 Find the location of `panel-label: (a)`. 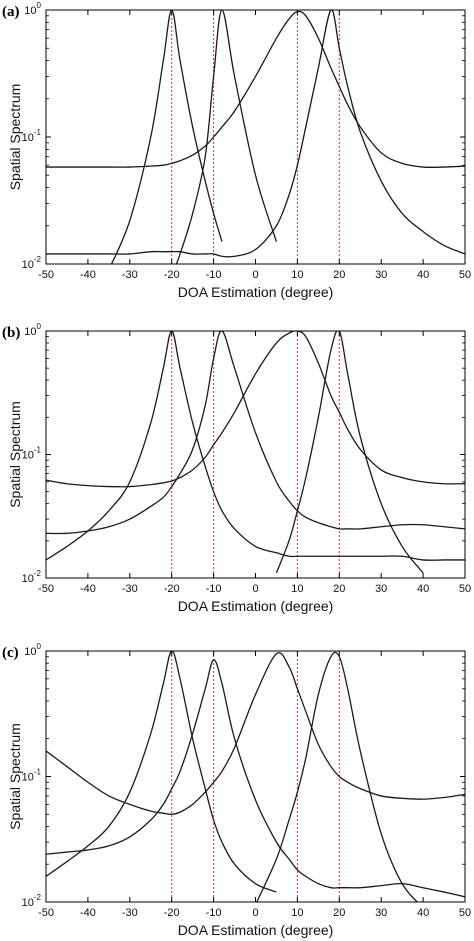

panel-label: (a) is located at coordinates (11, 12).